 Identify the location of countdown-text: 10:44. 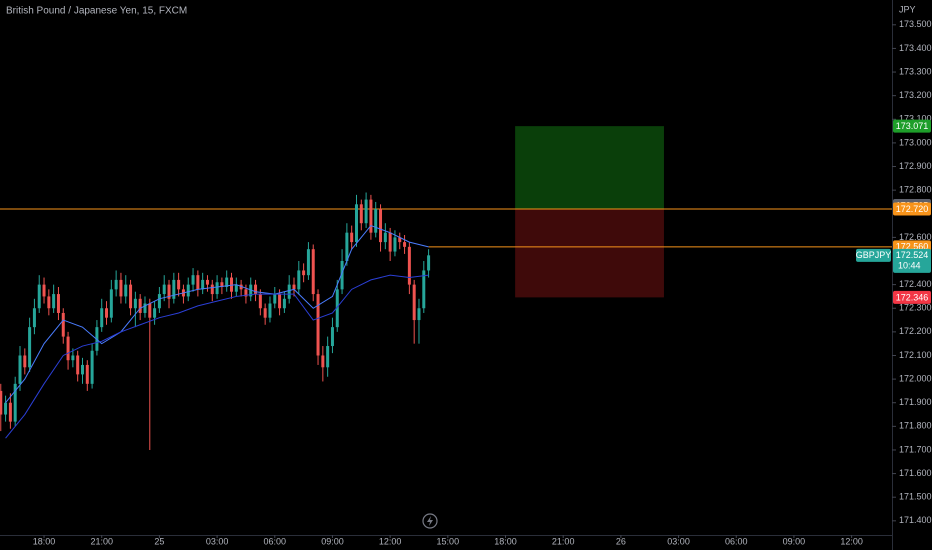
(909, 266).